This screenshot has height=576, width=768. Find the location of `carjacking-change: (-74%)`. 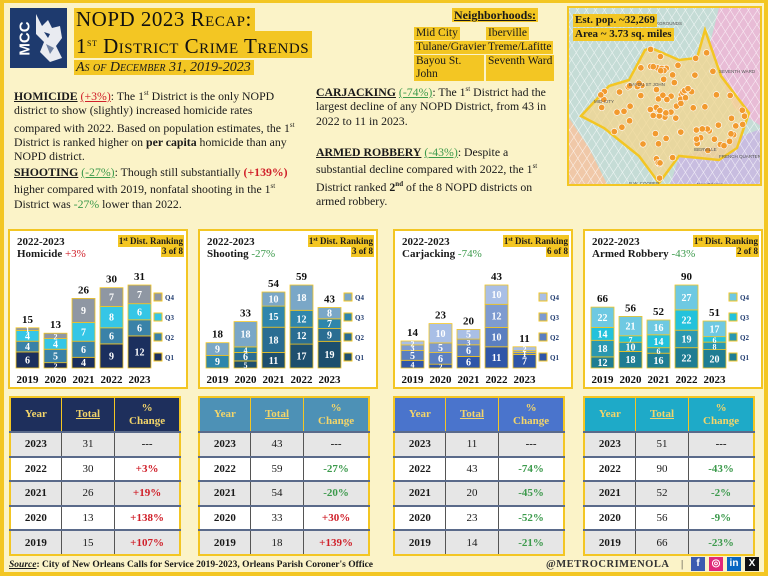

carjacking-change: (-74%) is located at coordinates (415, 92).